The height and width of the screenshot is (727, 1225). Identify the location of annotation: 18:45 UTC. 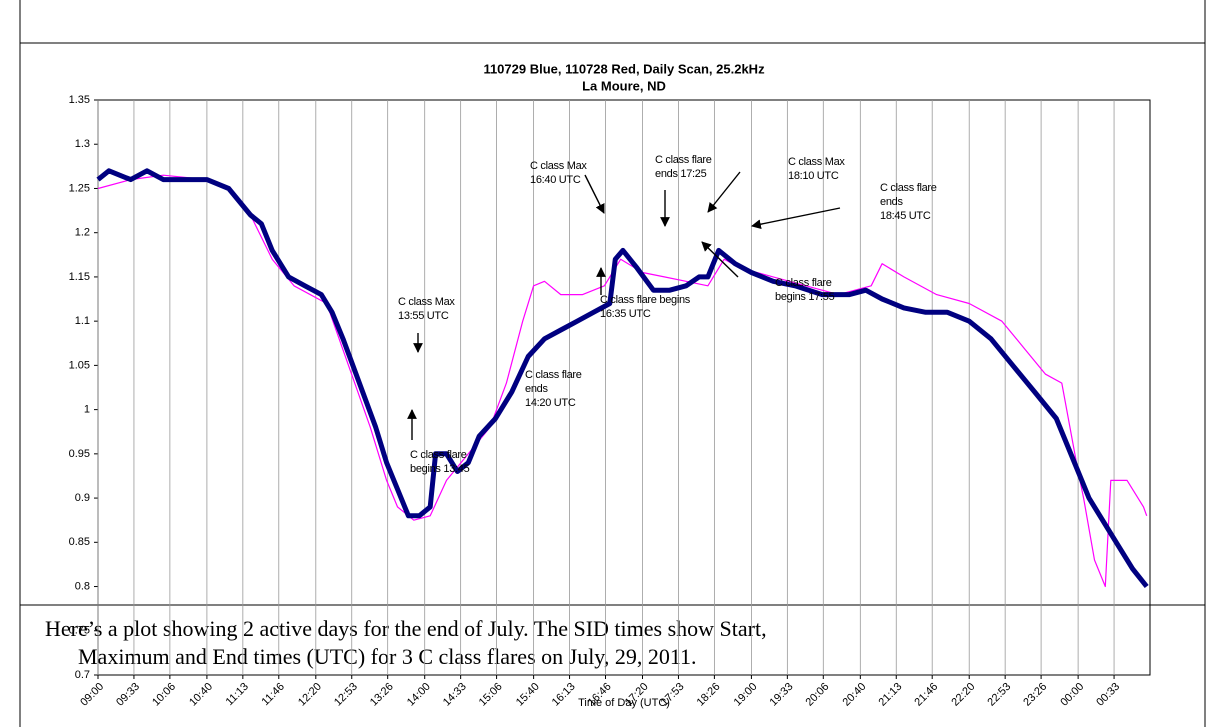
(905, 216).